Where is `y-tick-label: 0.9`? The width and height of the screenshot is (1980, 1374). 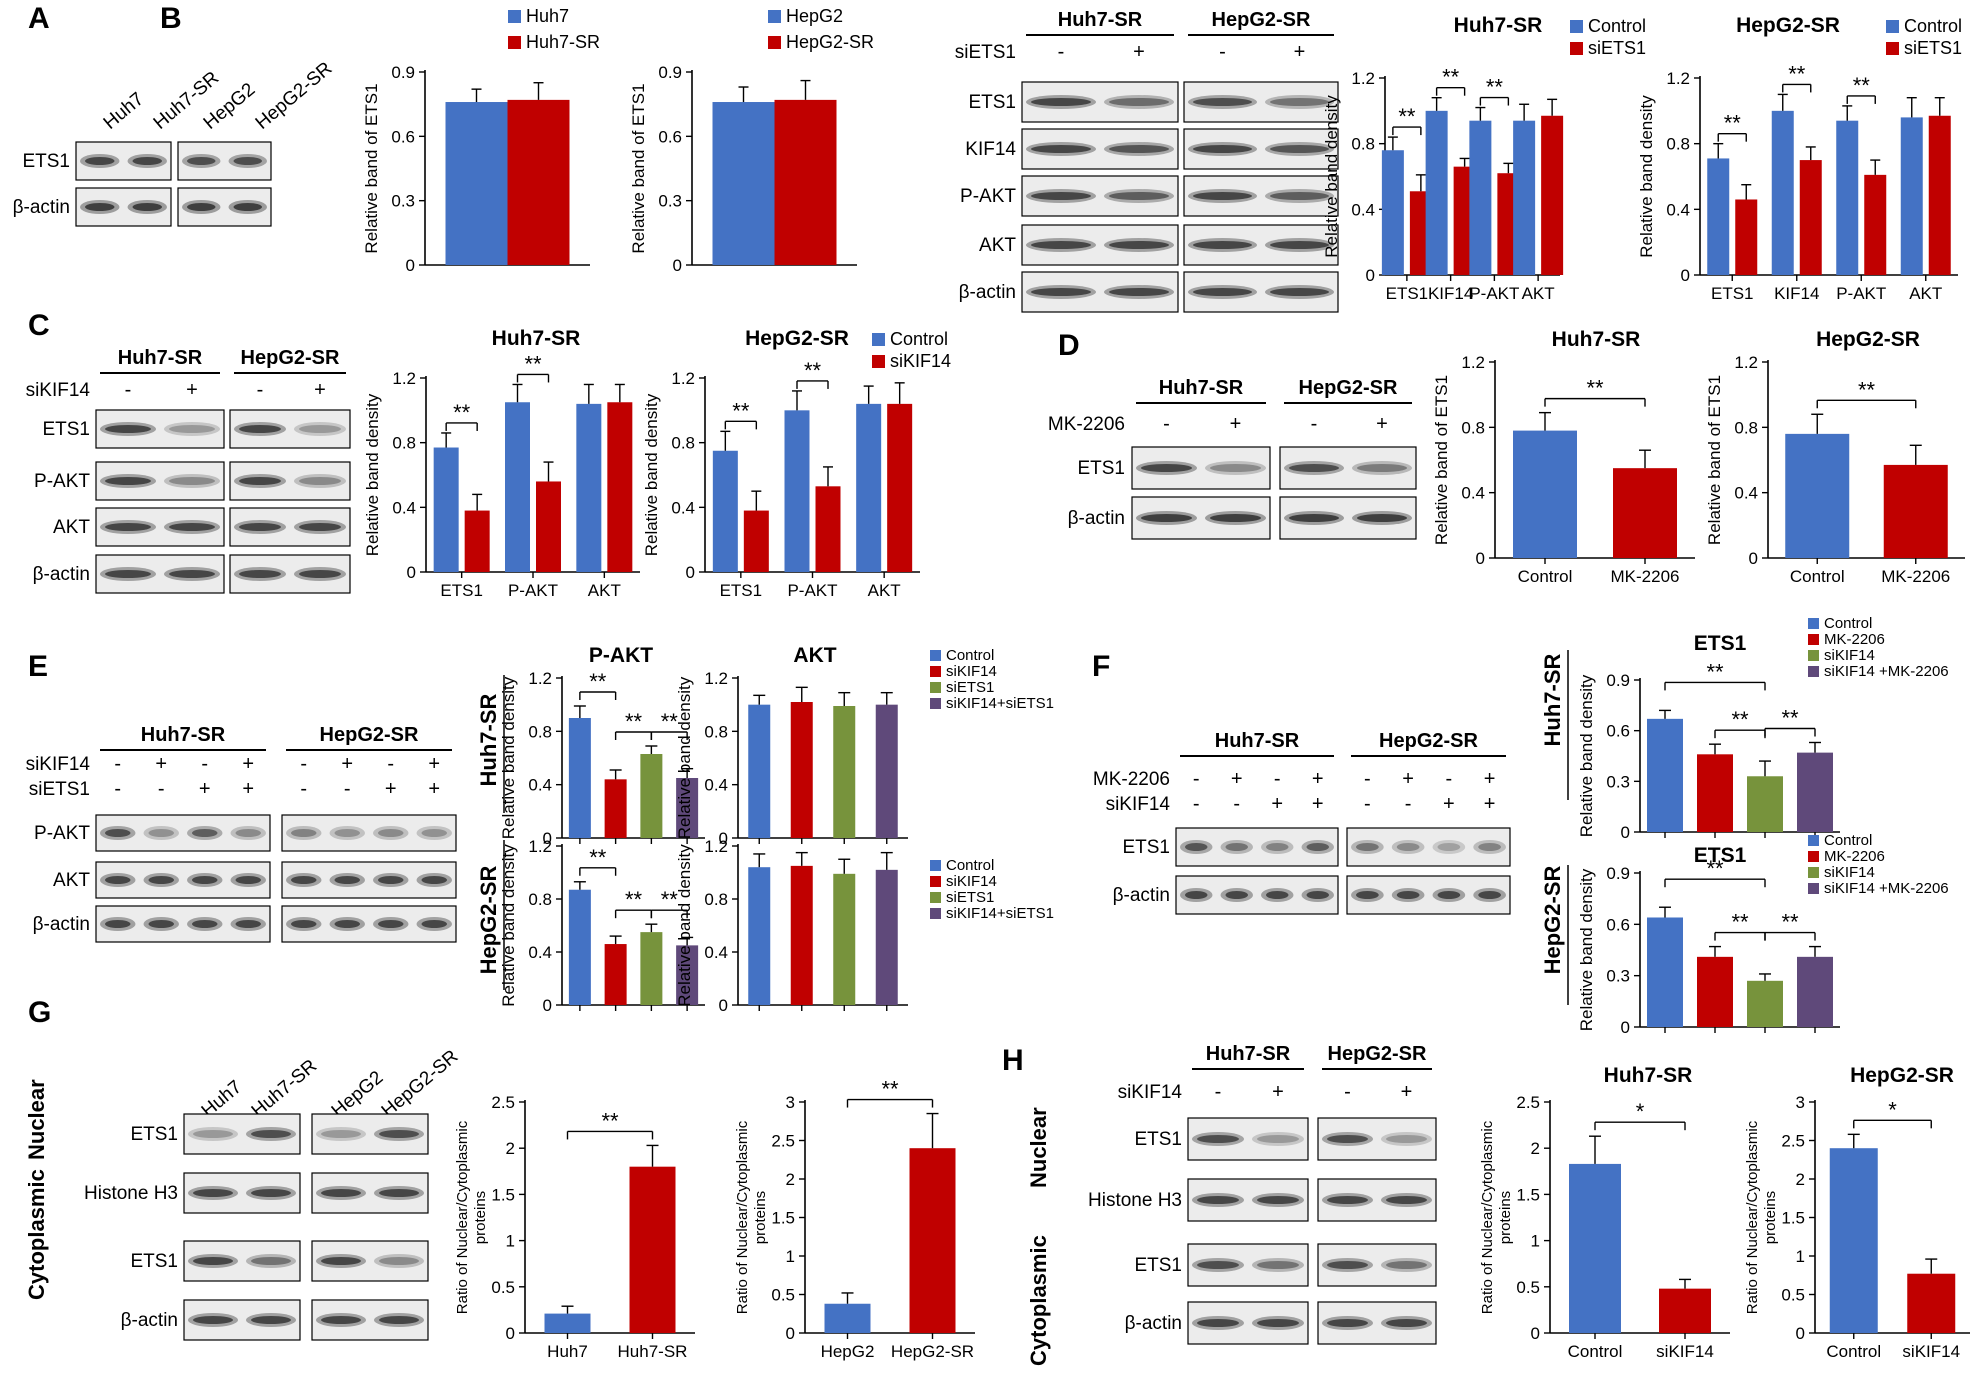 y-tick-label: 0.9 is located at coordinates (1618, 873).